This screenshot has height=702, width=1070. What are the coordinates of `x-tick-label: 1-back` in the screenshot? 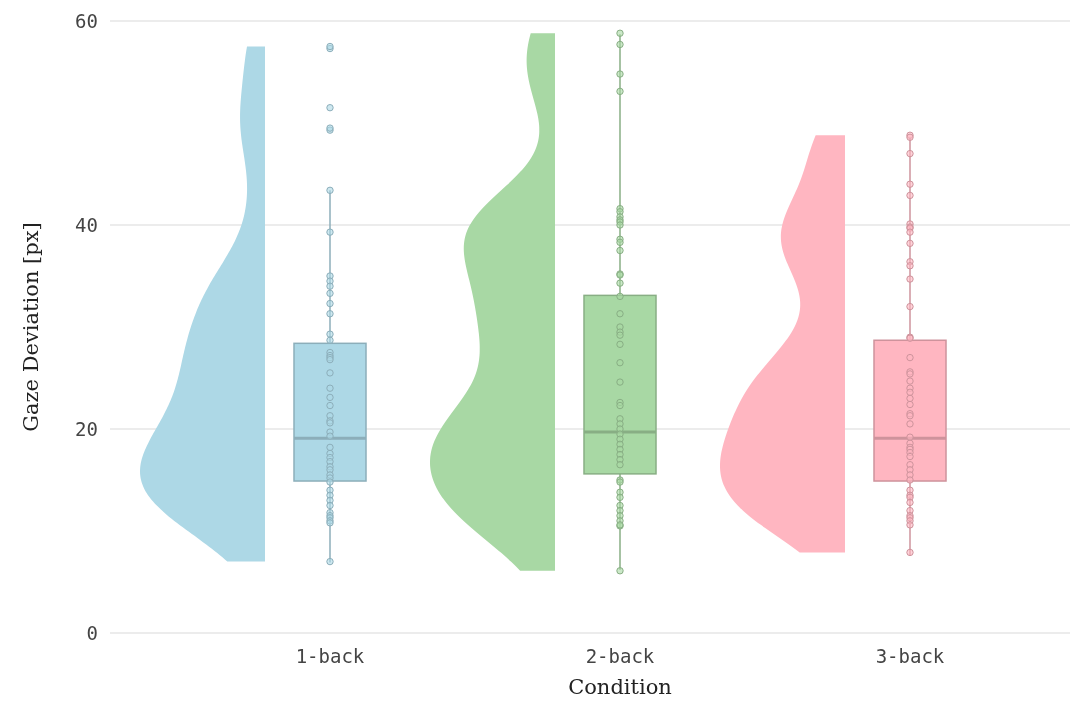 It's located at (330, 656).